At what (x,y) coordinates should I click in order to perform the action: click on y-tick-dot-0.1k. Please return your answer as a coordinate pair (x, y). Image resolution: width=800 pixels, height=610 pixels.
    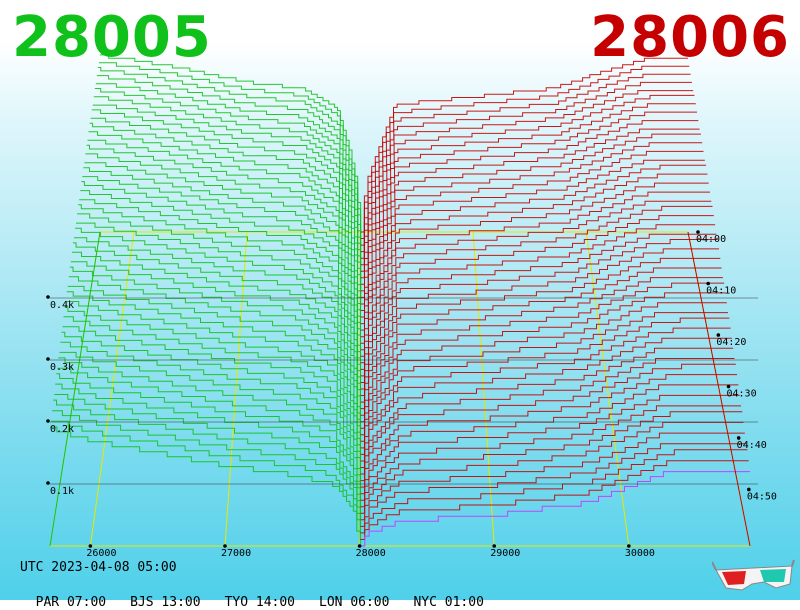
    Looking at the image, I should click on (48, 483).